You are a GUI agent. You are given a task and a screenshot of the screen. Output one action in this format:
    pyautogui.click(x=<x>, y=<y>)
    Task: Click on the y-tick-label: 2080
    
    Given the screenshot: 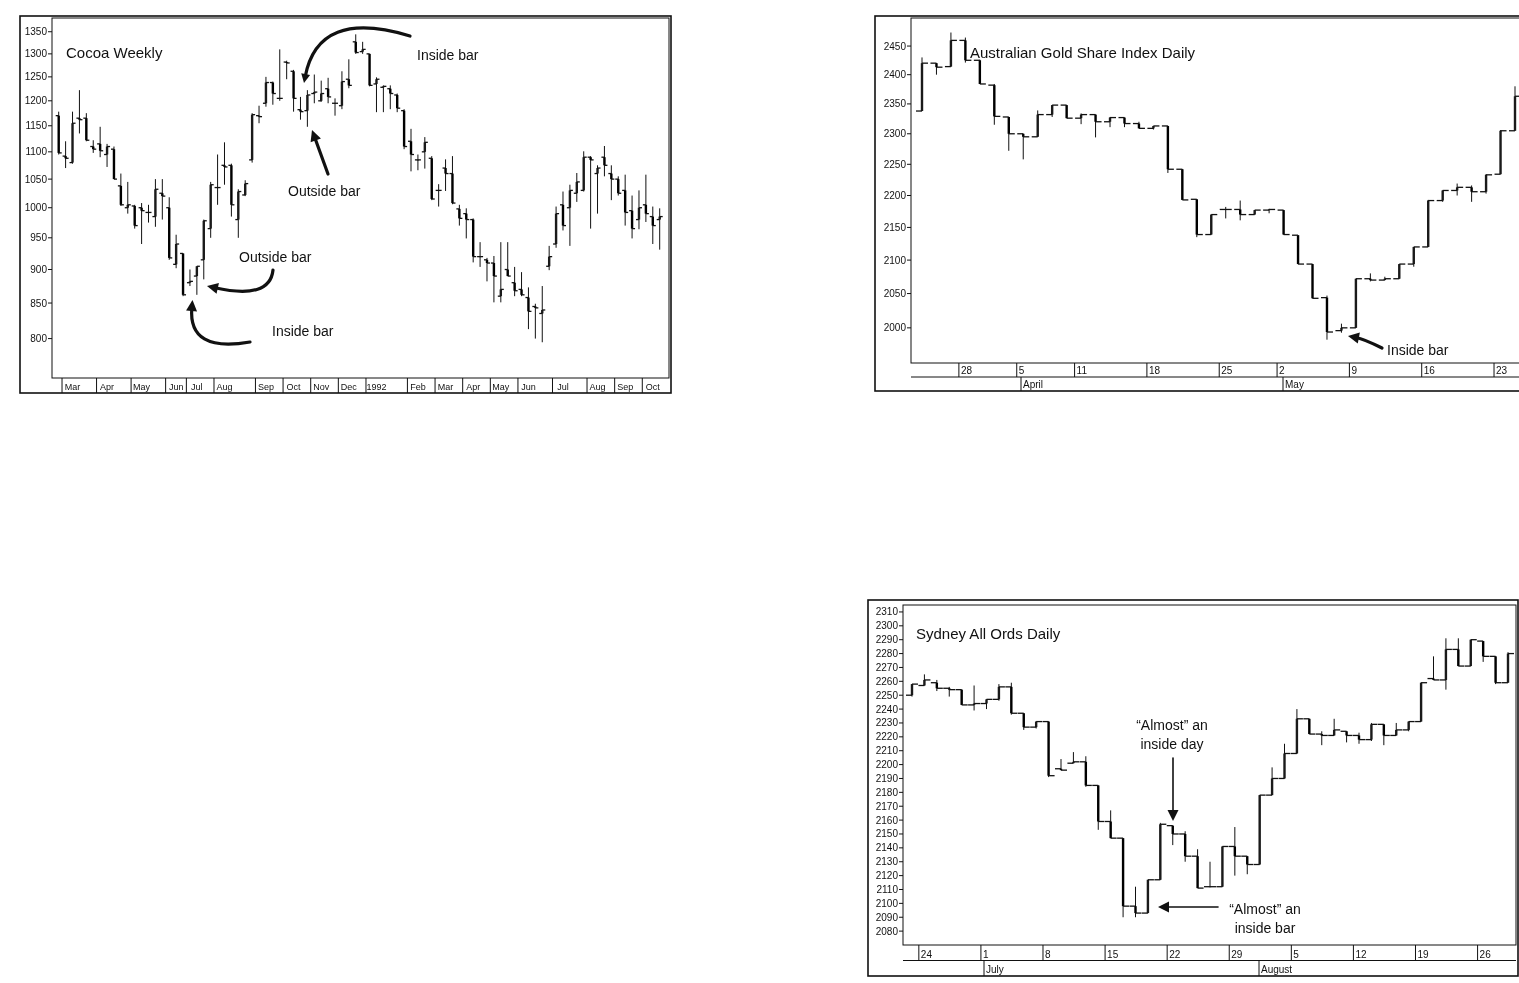 What is the action you would take?
    pyautogui.click(x=887, y=931)
    